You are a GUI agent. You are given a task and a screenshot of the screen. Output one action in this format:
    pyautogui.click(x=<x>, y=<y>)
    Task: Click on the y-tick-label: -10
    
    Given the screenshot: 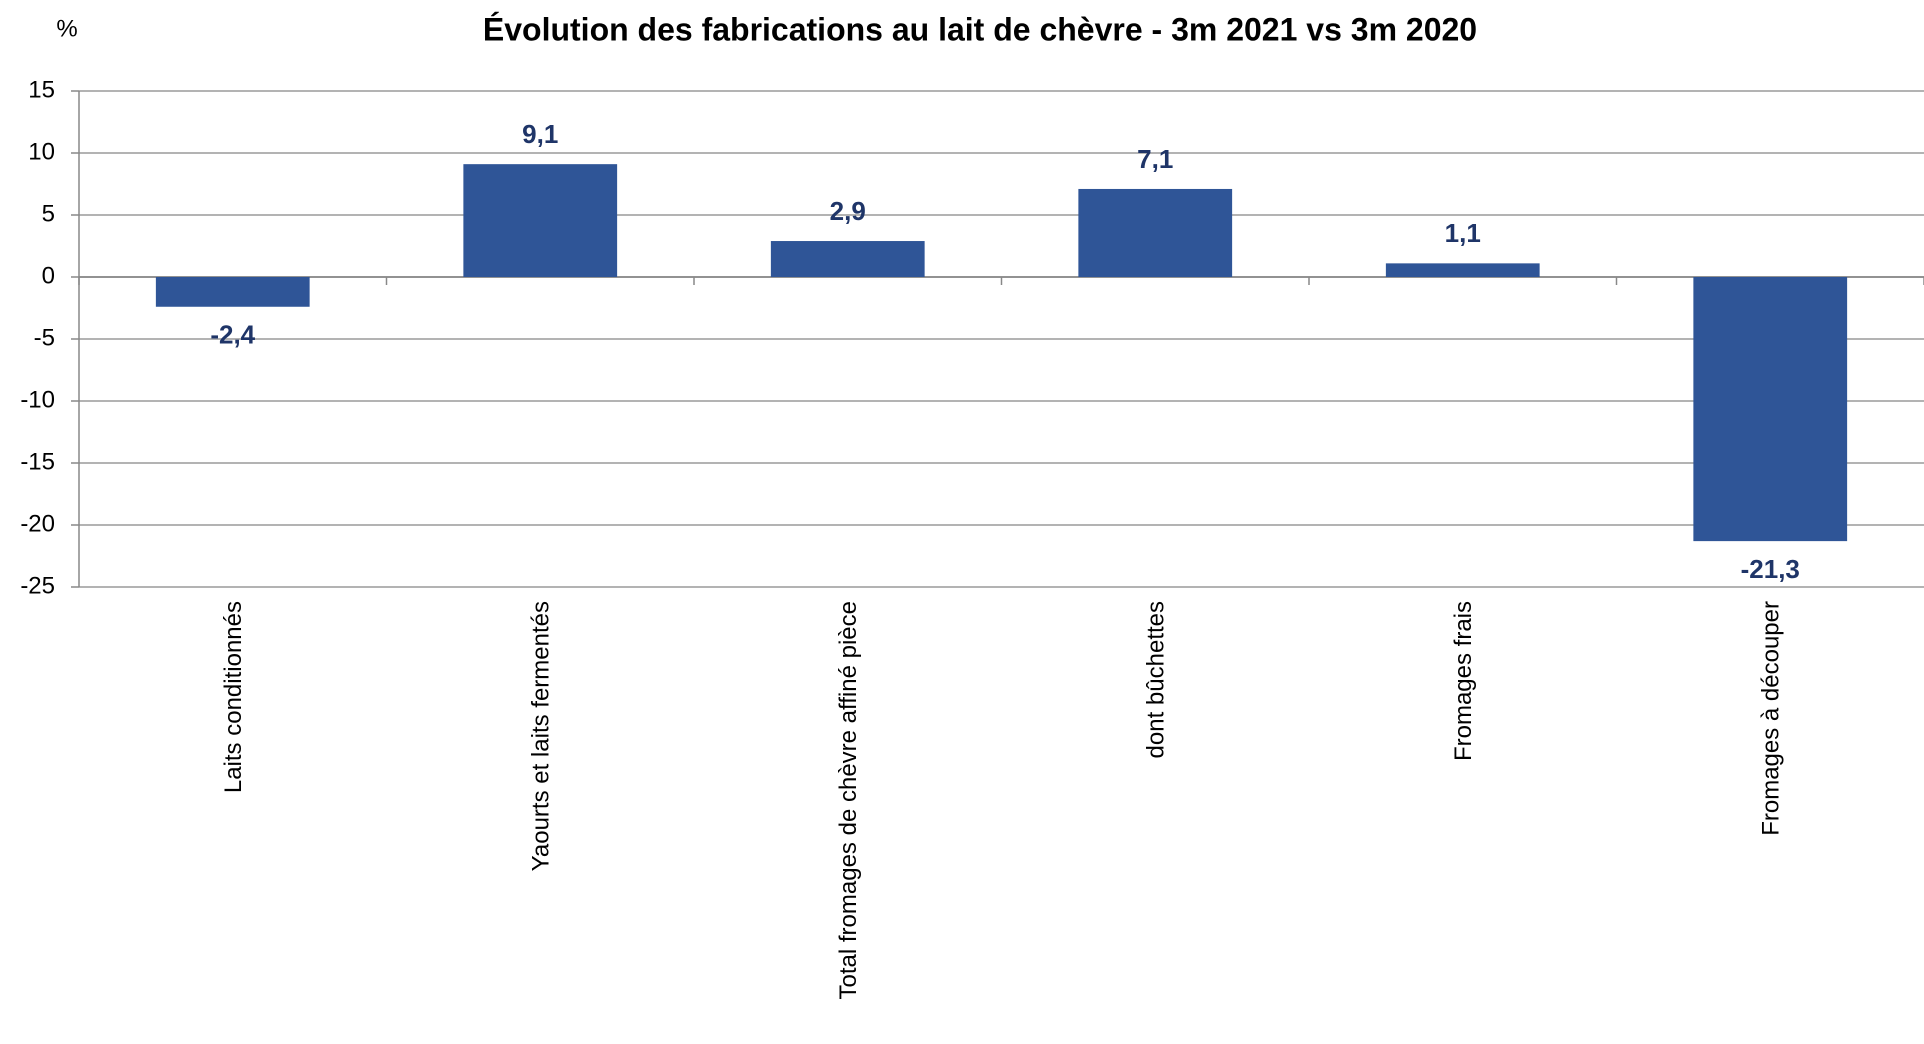 What is the action you would take?
    pyautogui.click(x=37, y=399)
    